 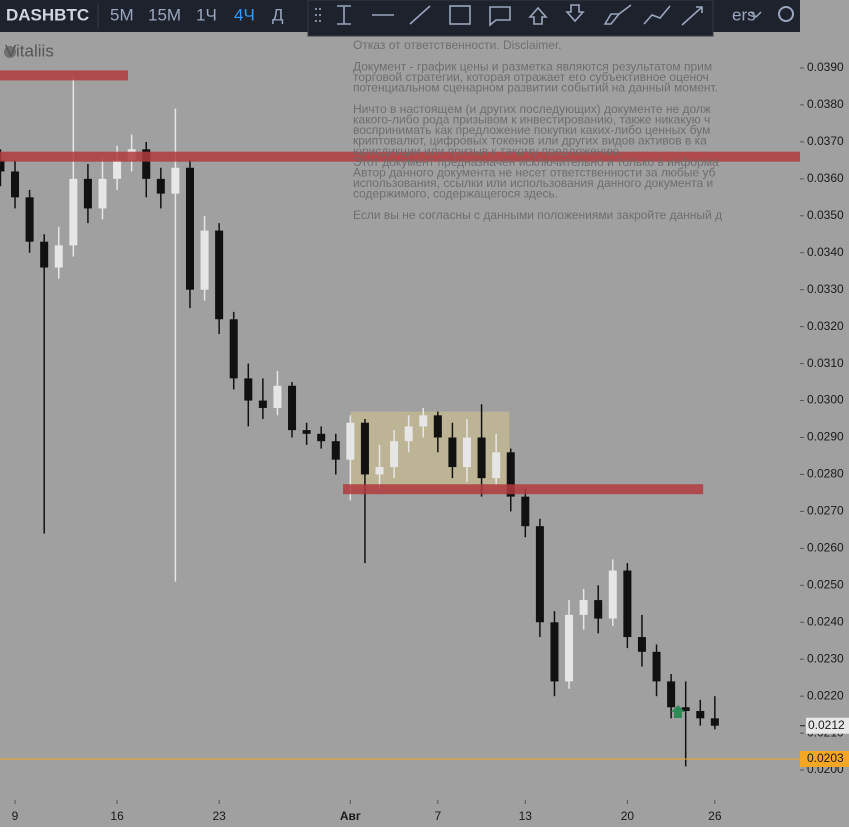 I want to click on y-tick-label: 0.0310, so click(x=825, y=363).